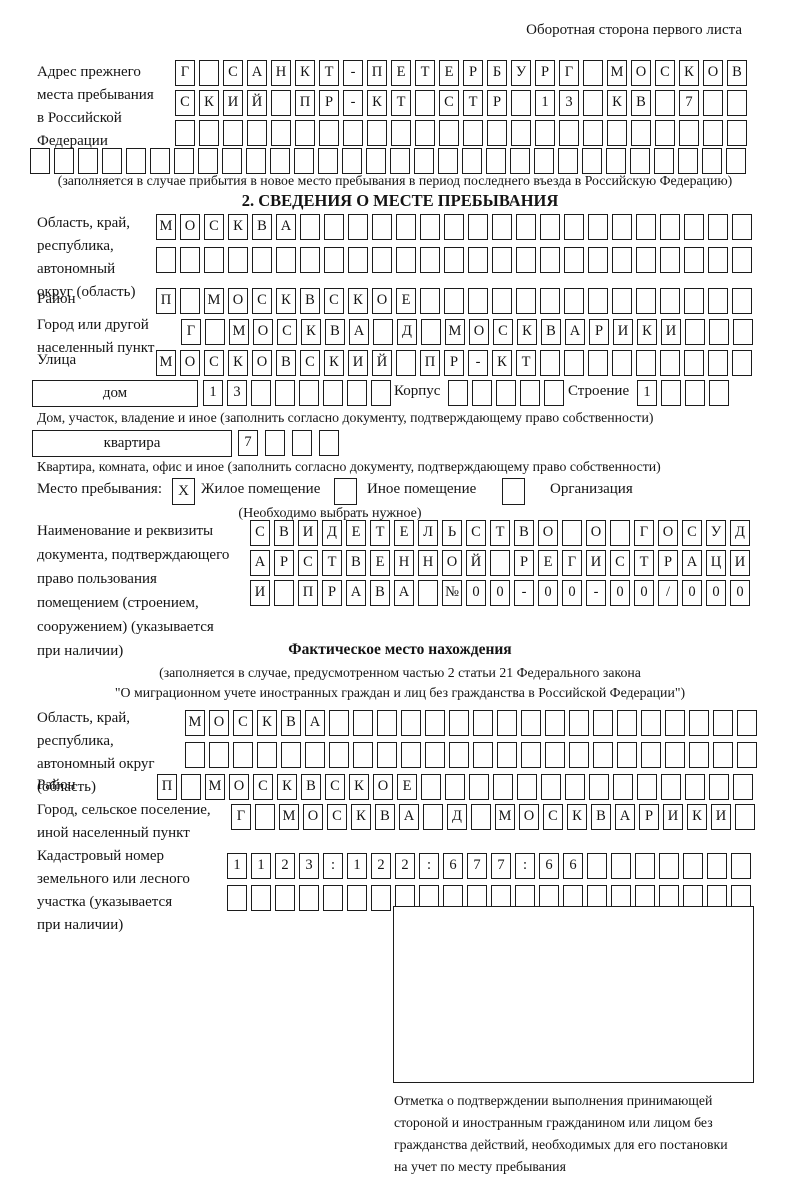  I want to click on char-box: Л, so click(428, 533).